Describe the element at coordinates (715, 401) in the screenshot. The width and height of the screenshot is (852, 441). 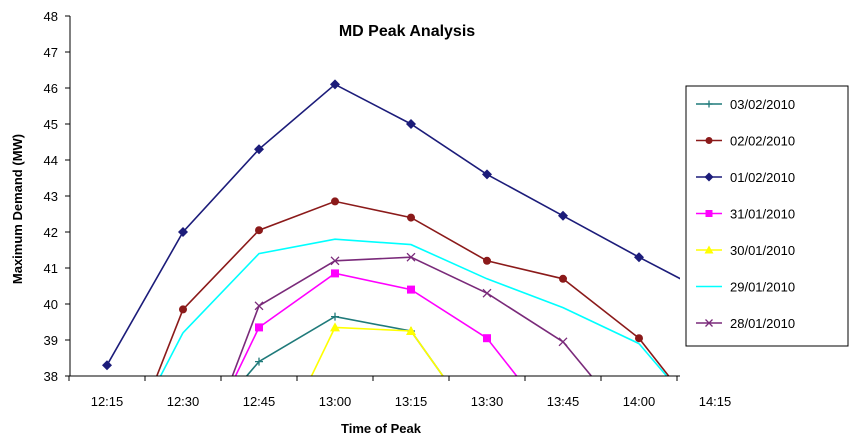
I see `x-tick-label: 14:15` at that location.